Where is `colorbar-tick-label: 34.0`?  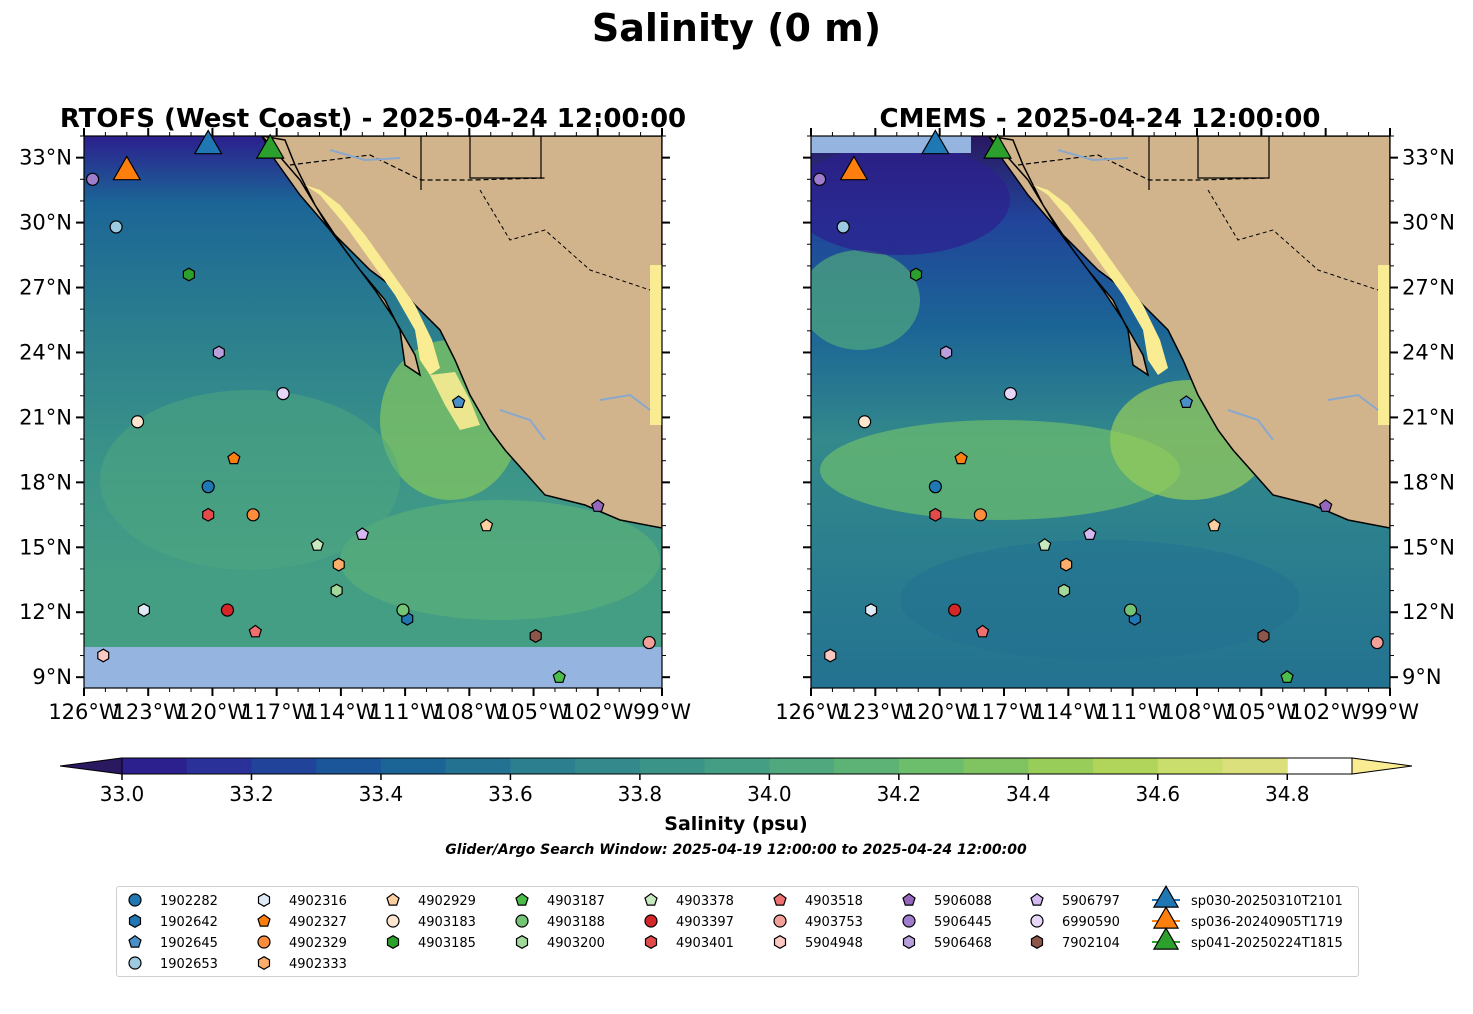 colorbar-tick-label: 34.0 is located at coordinates (769, 794).